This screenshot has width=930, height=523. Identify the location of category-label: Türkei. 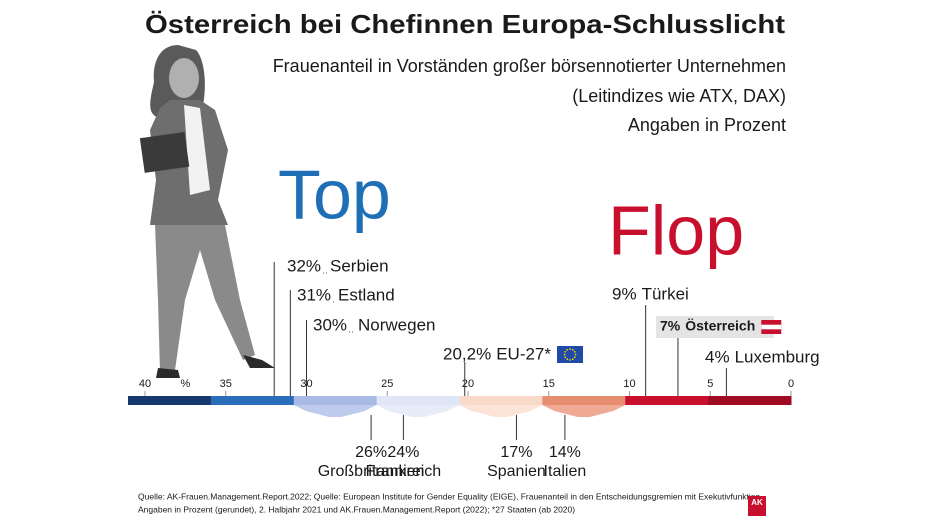
(665, 293).